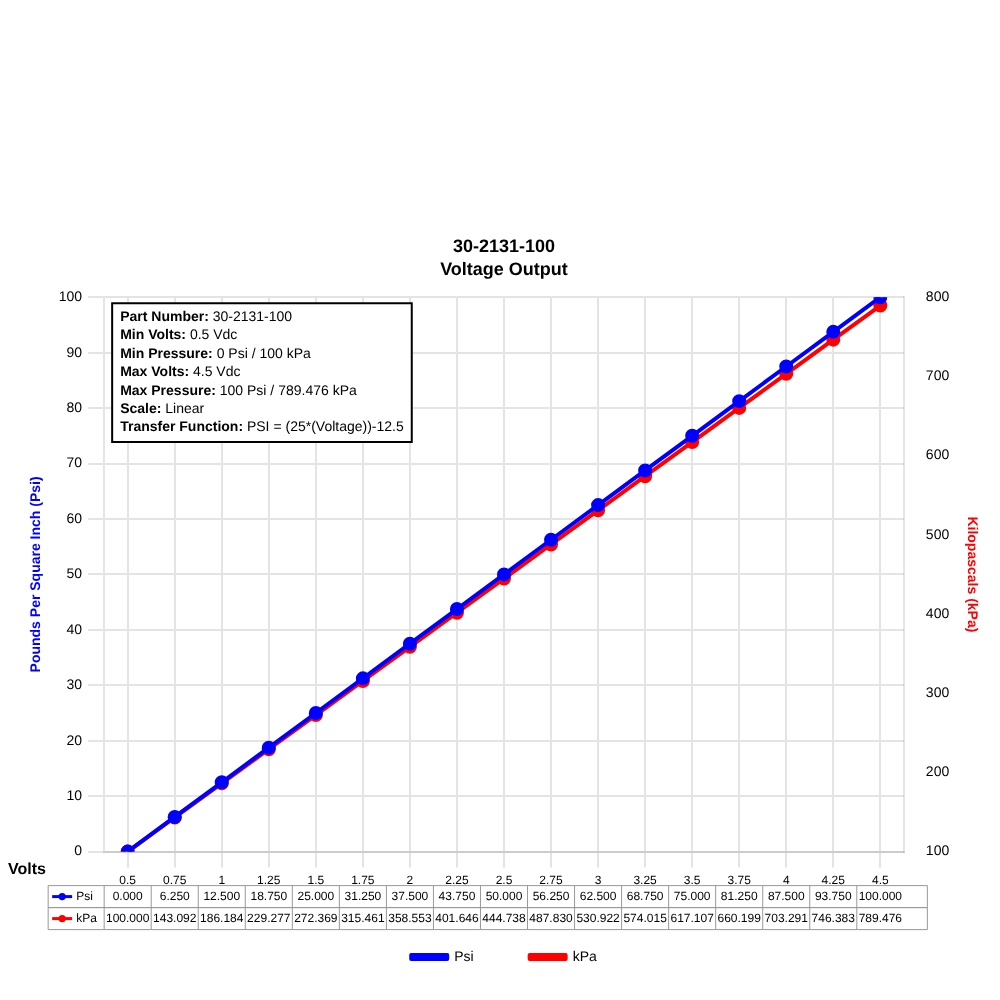  What do you see at coordinates (28, 869) in the screenshot?
I see `x-axis-title: Volts` at bounding box center [28, 869].